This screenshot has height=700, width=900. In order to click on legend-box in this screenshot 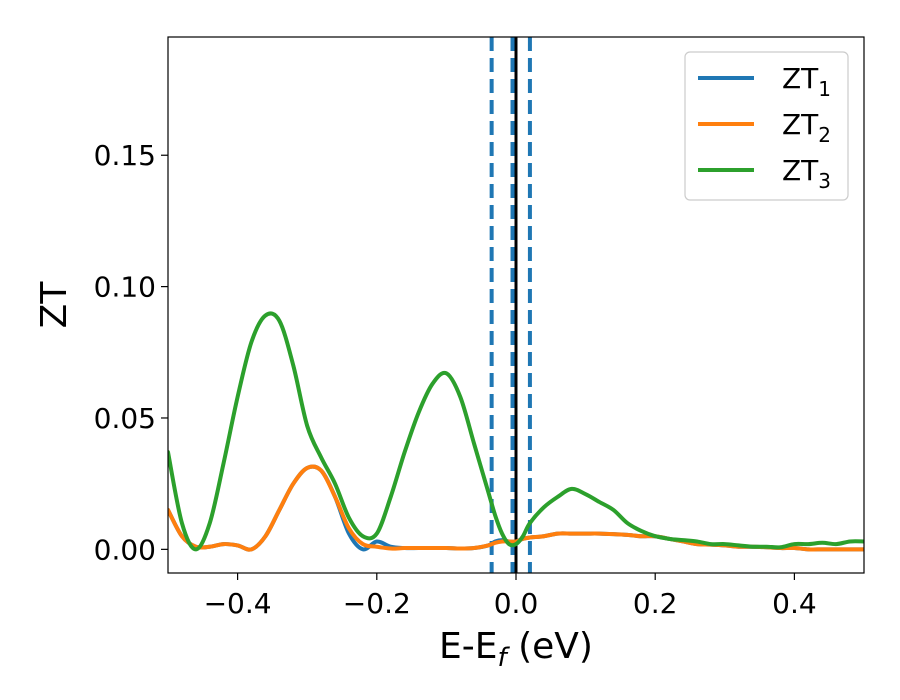, I will do `click(766, 126)`.